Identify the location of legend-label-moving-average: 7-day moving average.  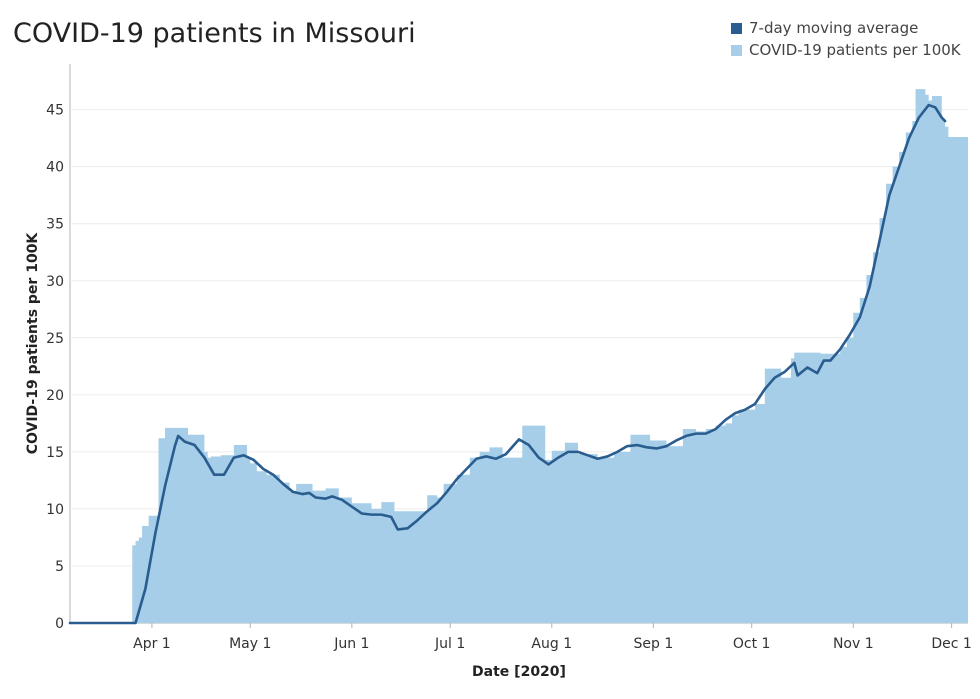
(834, 28).